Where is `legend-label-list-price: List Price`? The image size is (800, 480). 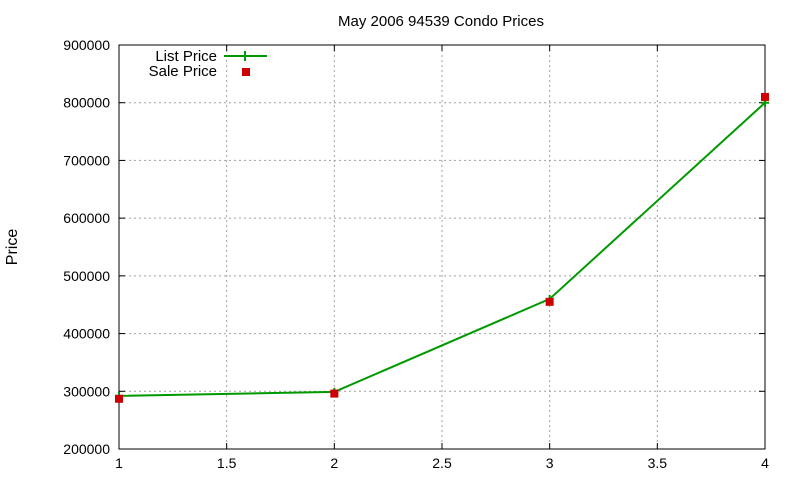 legend-label-list-price: List Price is located at coordinates (186, 56).